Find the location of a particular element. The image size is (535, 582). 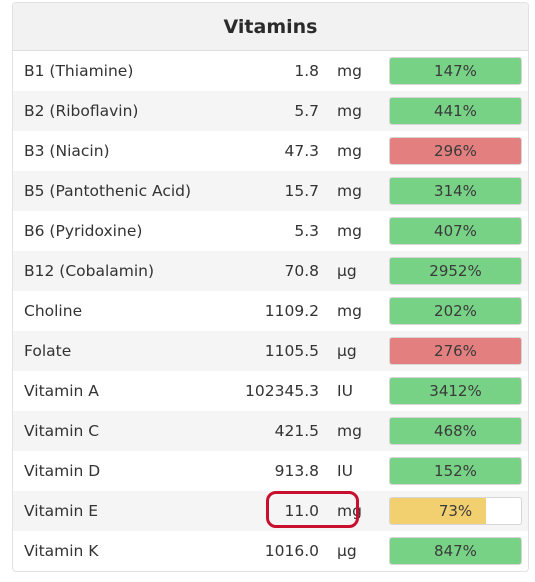

daily-value-bar: 296% is located at coordinates (455, 151).